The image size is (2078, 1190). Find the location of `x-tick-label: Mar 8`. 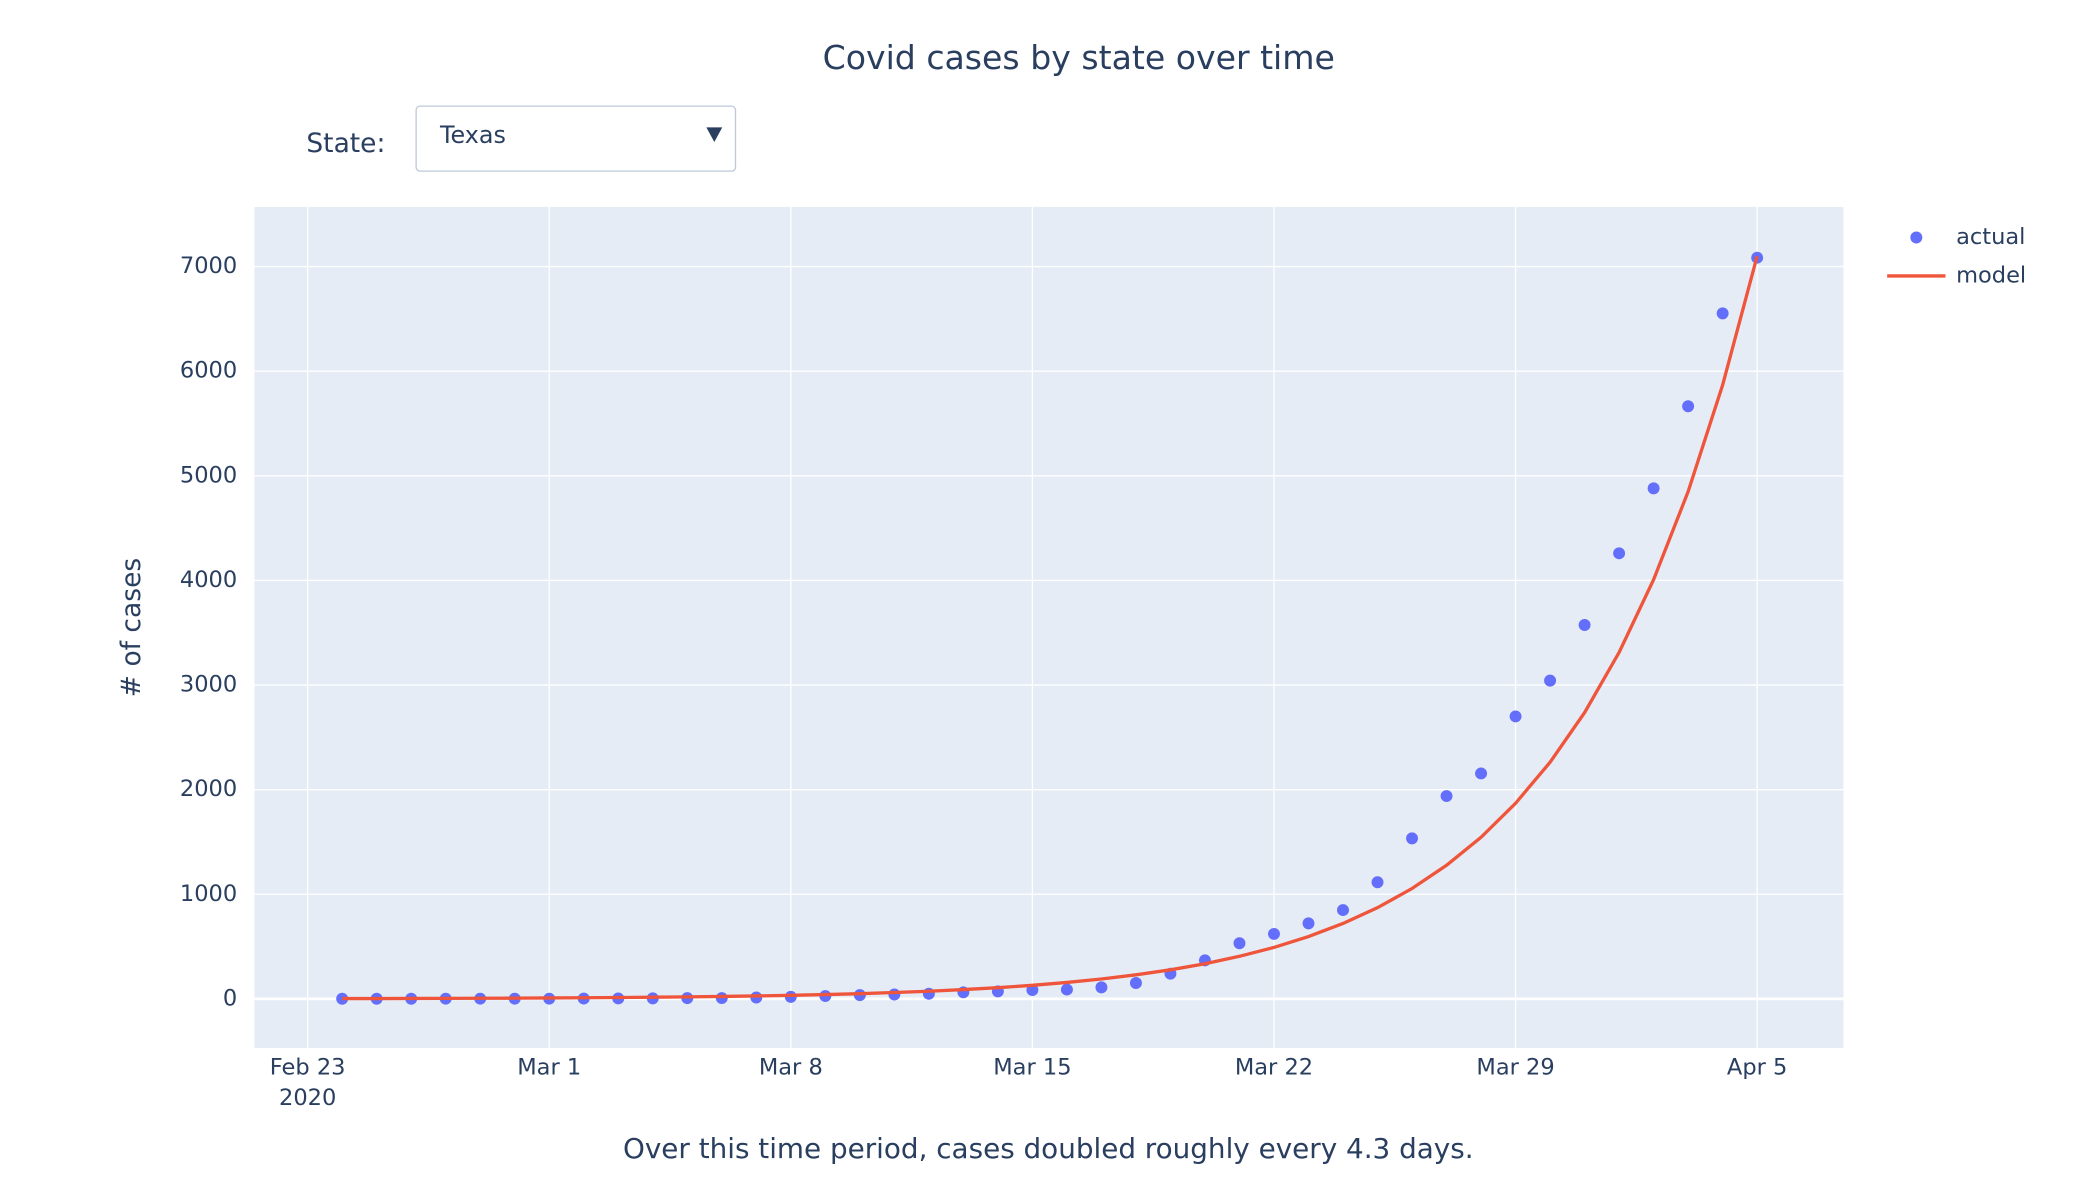

x-tick-label: Mar 8 is located at coordinates (791, 1067).